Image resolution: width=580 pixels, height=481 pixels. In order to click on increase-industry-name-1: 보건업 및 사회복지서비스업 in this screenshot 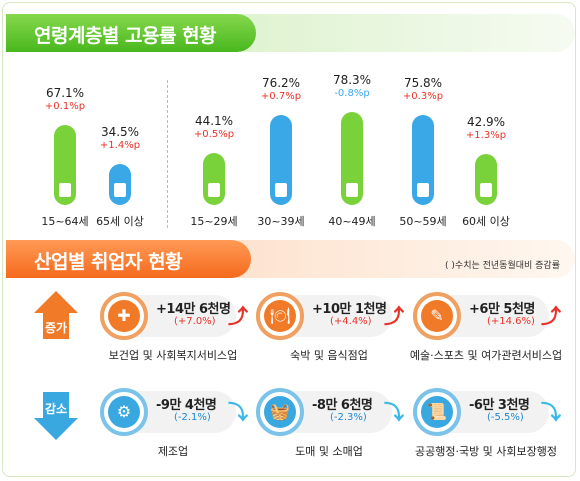, I will do `click(173, 355)`.